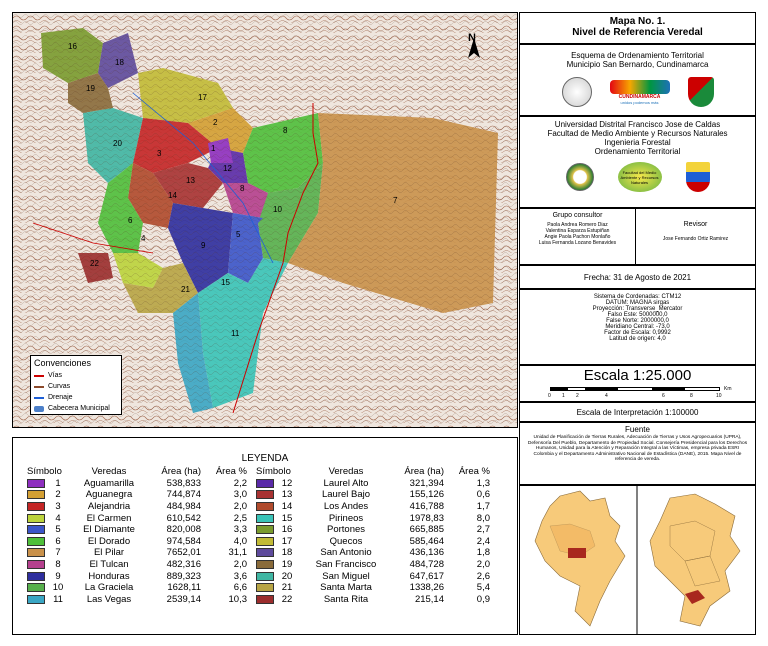 The height and width of the screenshot is (646, 768). What do you see at coordinates (426, 565) in the screenshot?
I see `legend-area: 484,728` at bounding box center [426, 565].